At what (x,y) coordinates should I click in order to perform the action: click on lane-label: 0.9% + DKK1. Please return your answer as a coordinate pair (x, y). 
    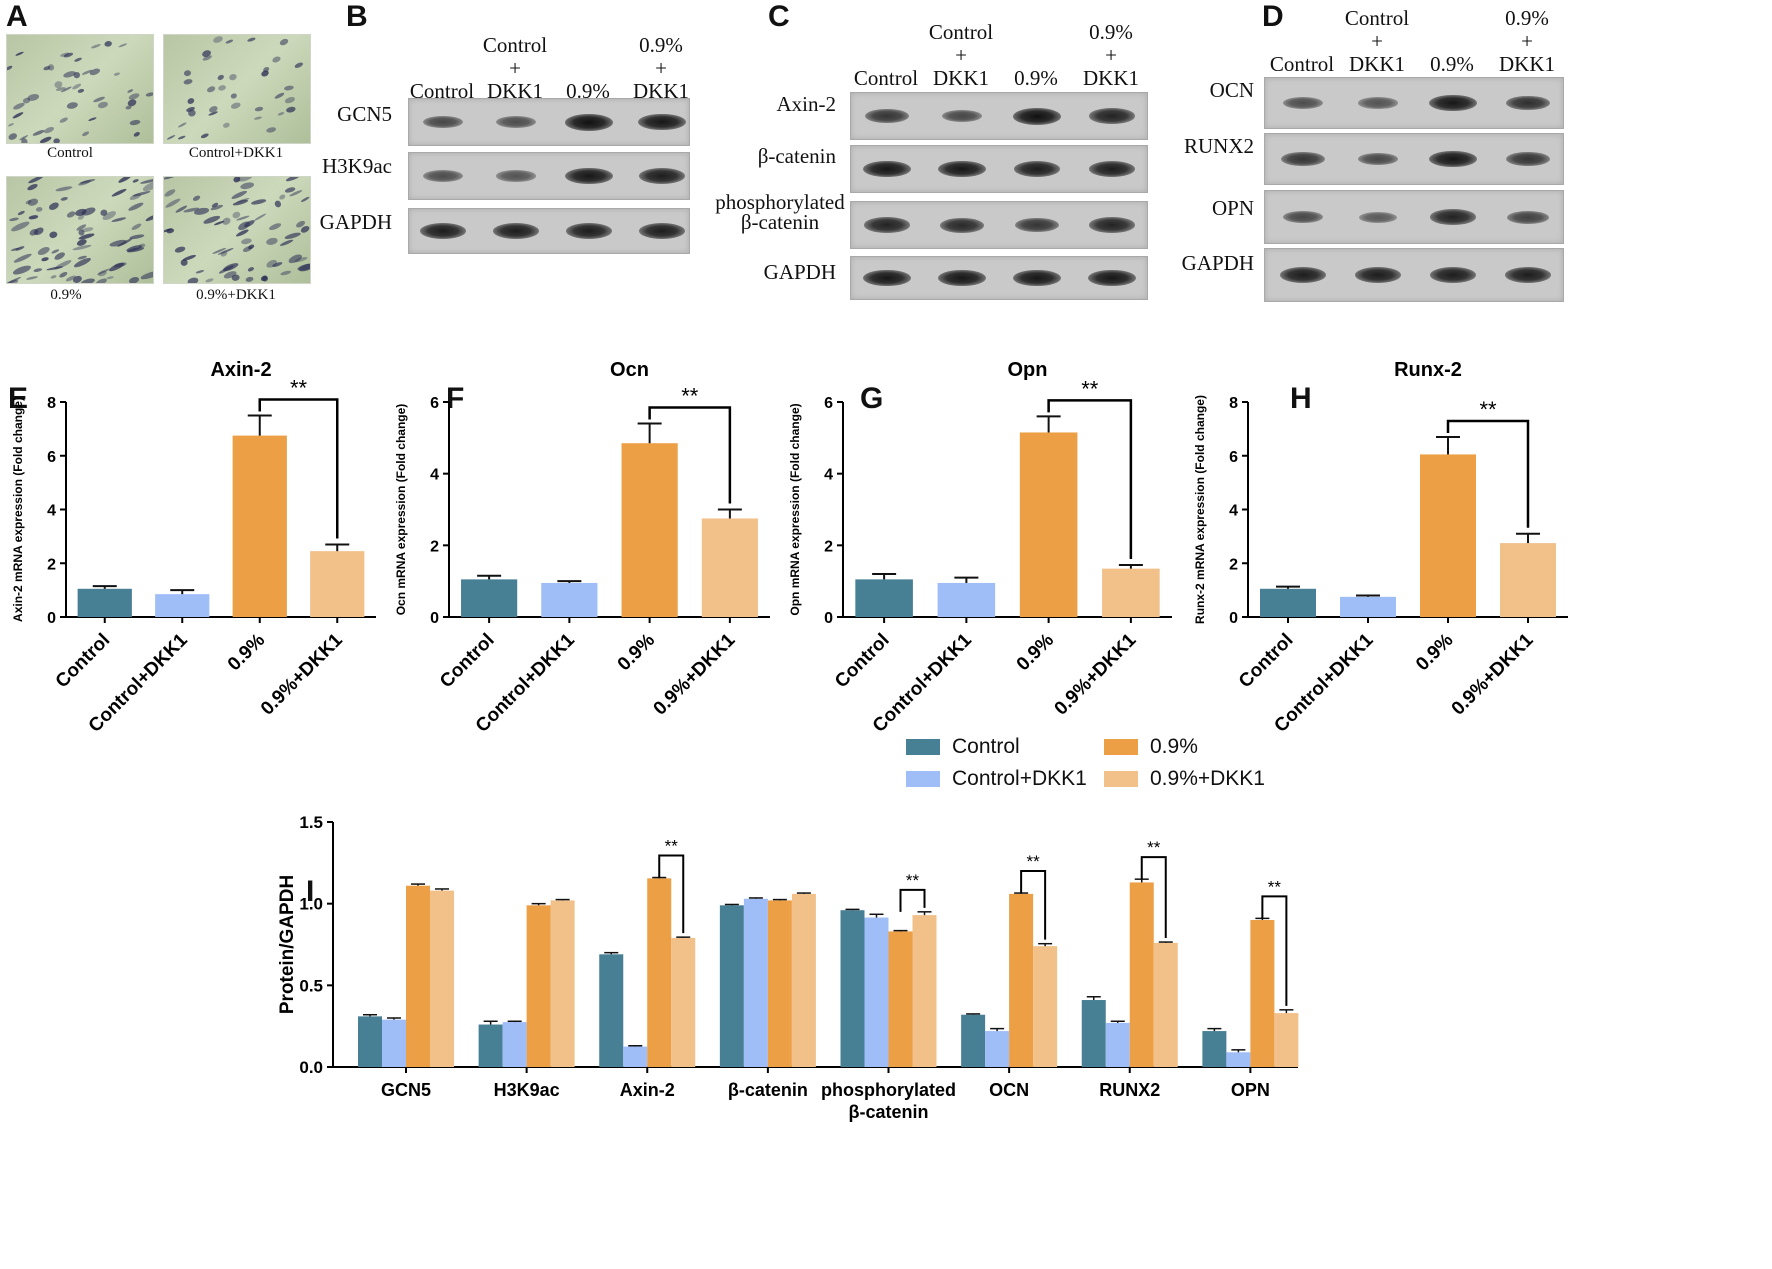
    Looking at the image, I should click on (1527, 41).